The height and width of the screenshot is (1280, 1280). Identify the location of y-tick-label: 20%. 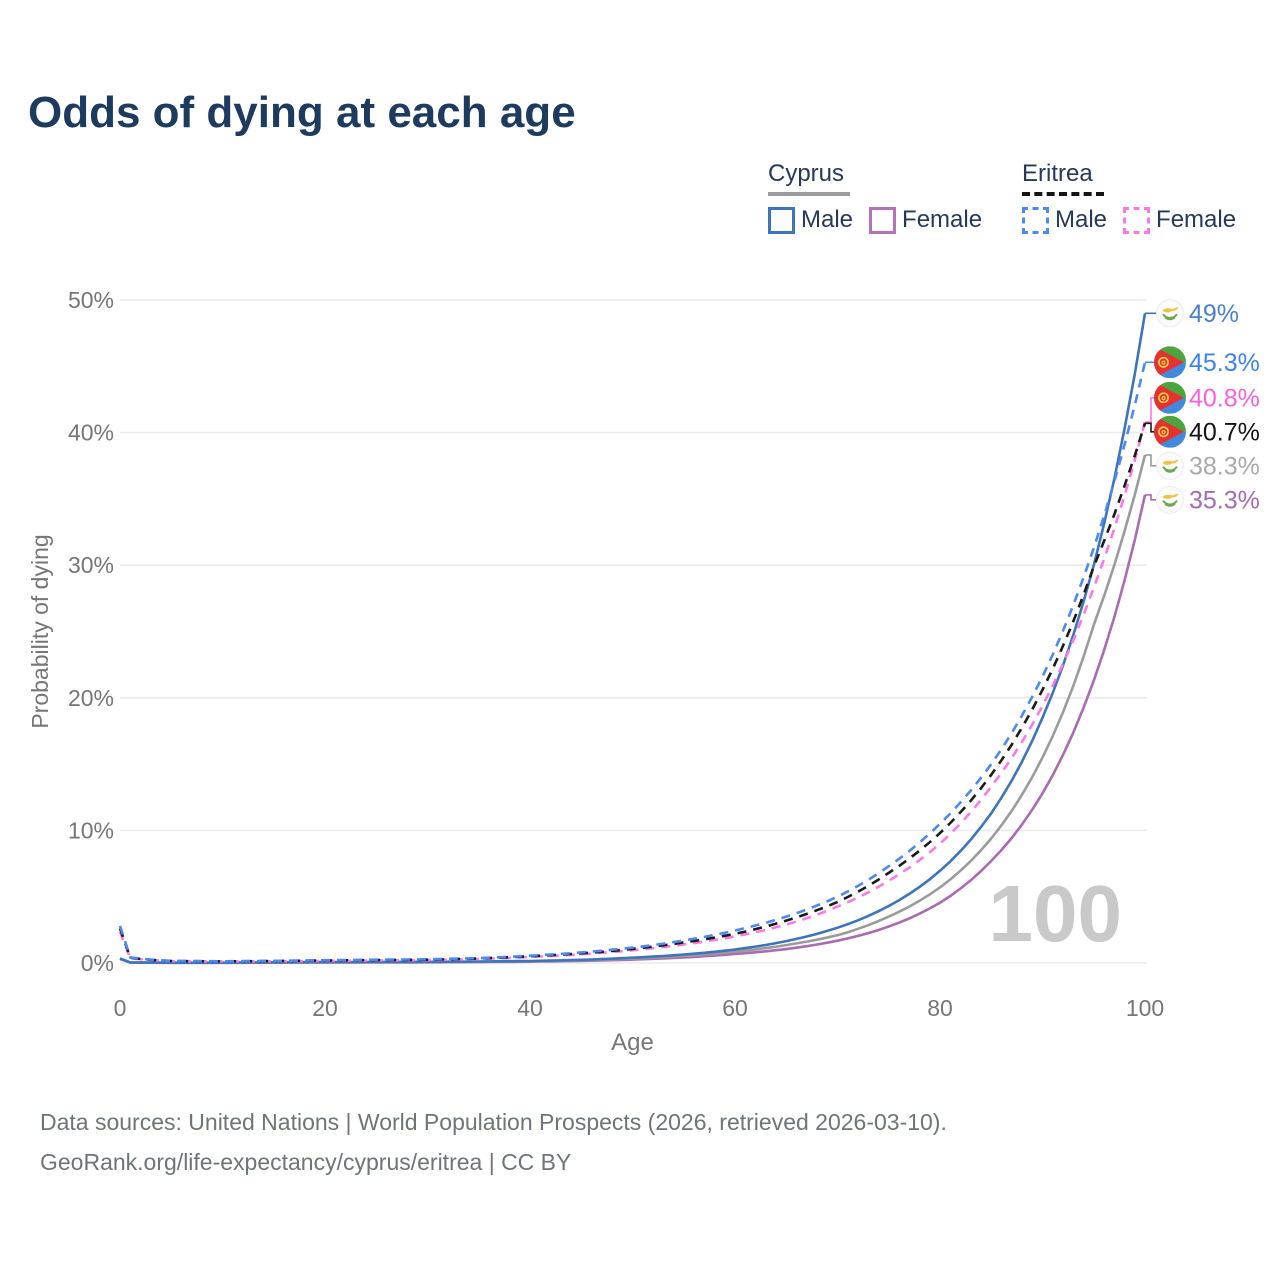
(91, 698).